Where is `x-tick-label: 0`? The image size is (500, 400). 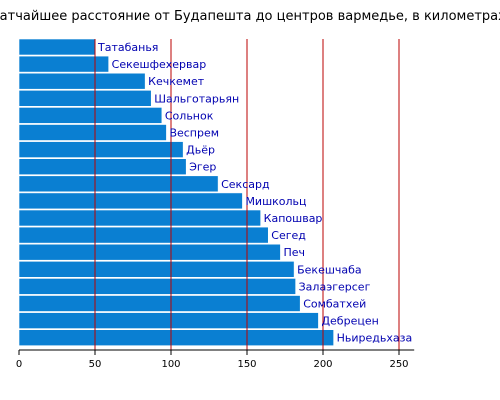 x-tick-label: 0 is located at coordinates (19, 364).